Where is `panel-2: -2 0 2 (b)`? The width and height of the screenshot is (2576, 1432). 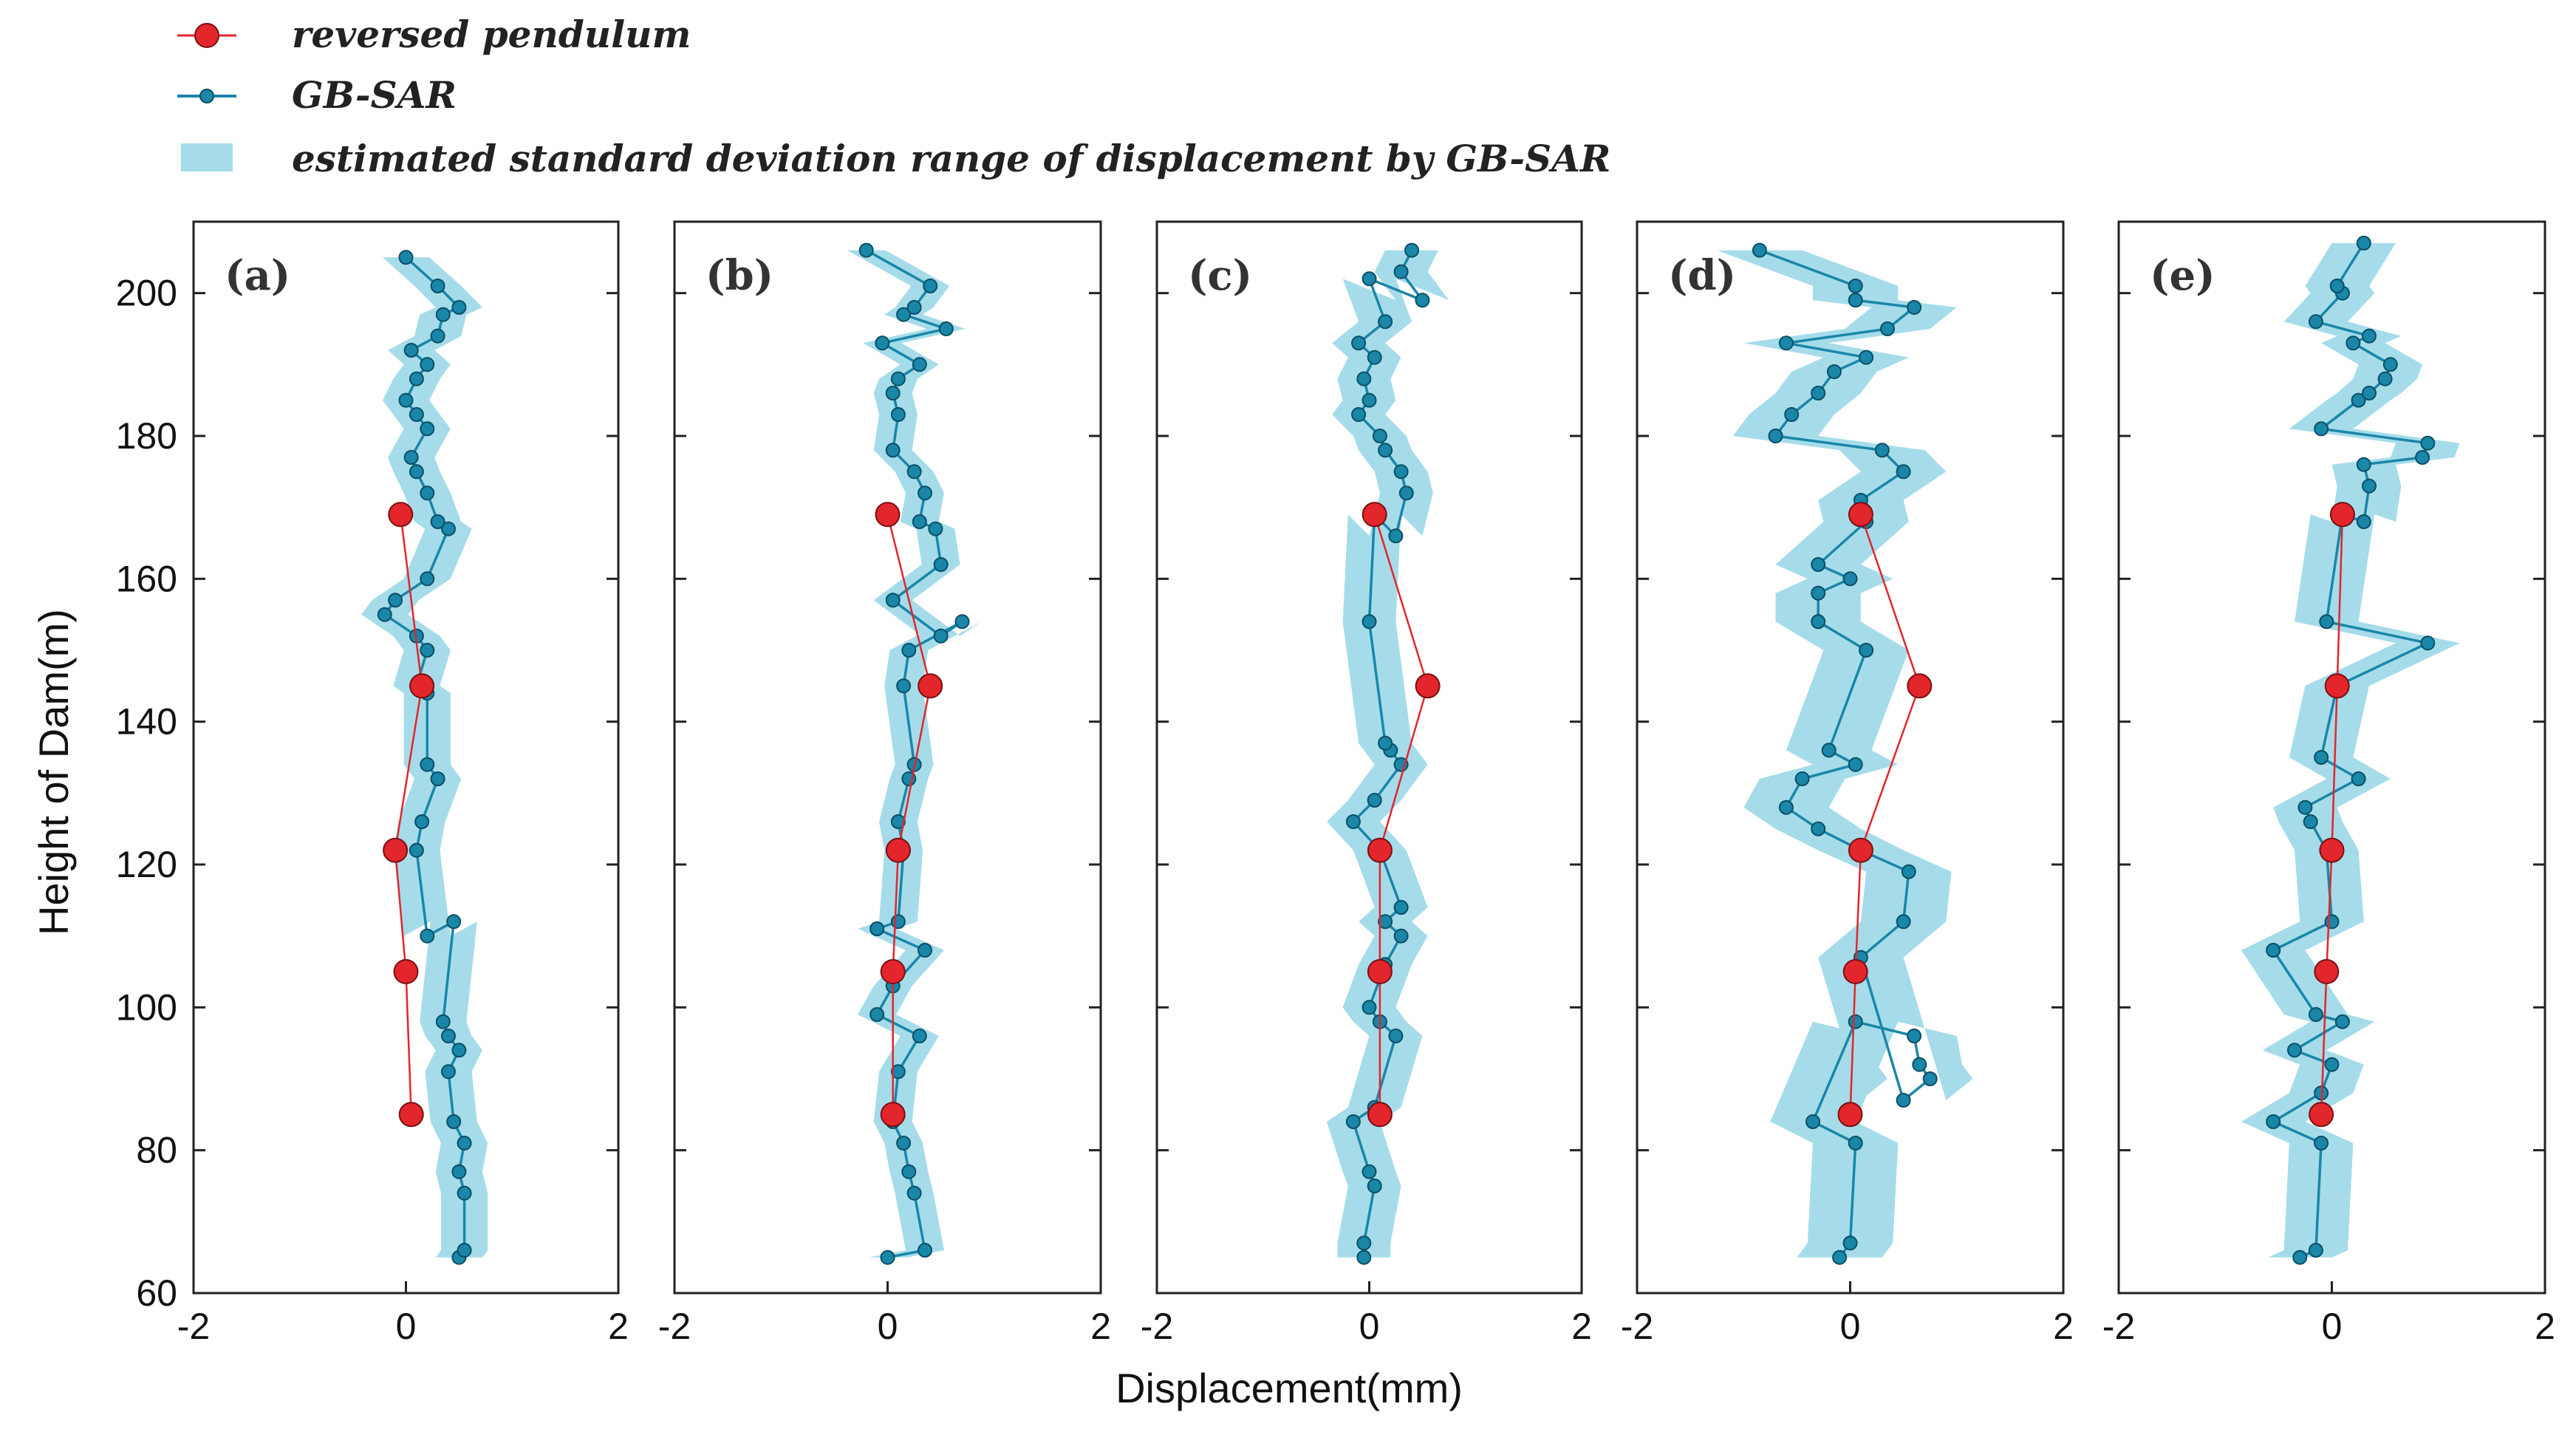
panel-2: -2 0 2 (b) is located at coordinates (884, 783).